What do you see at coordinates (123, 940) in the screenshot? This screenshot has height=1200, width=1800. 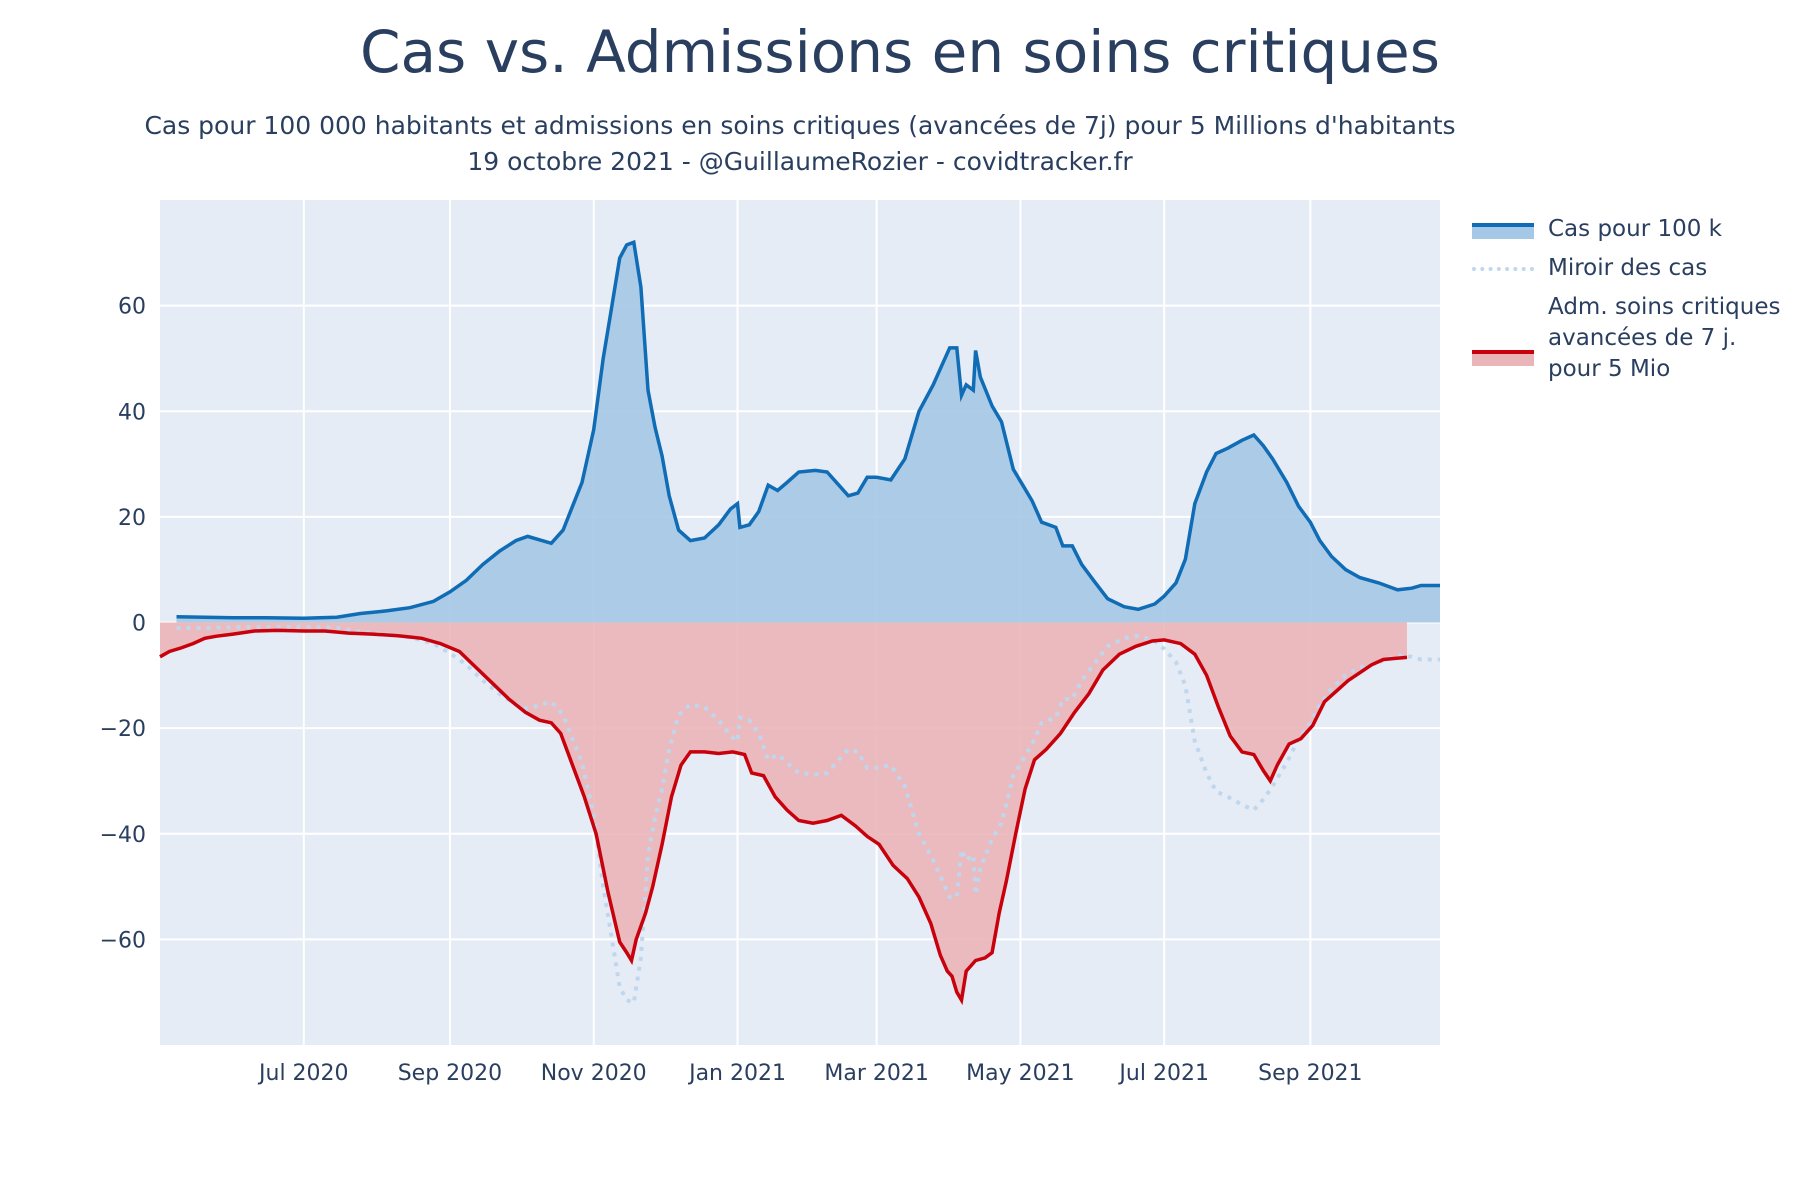 I see `y-tick-label: −60` at bounding box center [123, 940].